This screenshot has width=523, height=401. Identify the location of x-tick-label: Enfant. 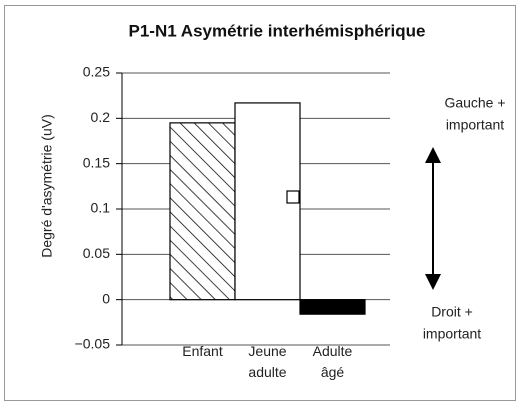
(202, 351).